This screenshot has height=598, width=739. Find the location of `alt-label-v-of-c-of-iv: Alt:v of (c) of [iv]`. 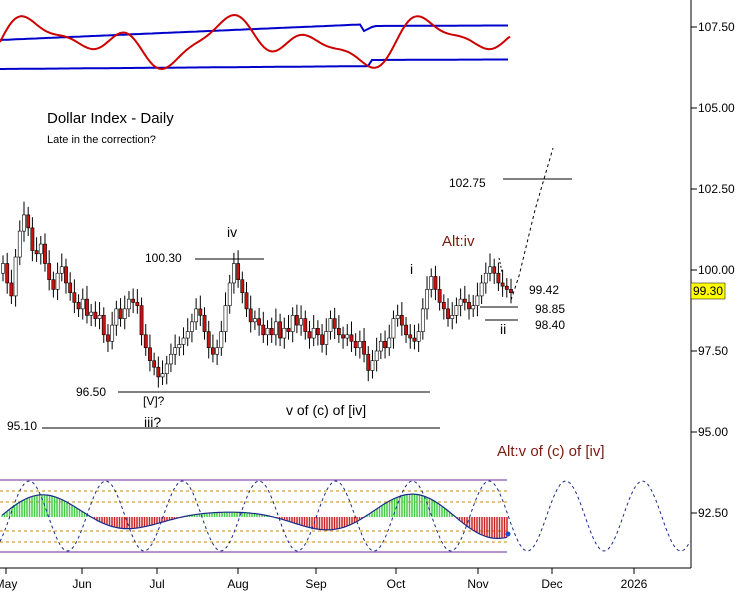

alt-label-v-of-c-of-iv: Alt:v of (c) of [iv] is located at coordinates (551, 451).